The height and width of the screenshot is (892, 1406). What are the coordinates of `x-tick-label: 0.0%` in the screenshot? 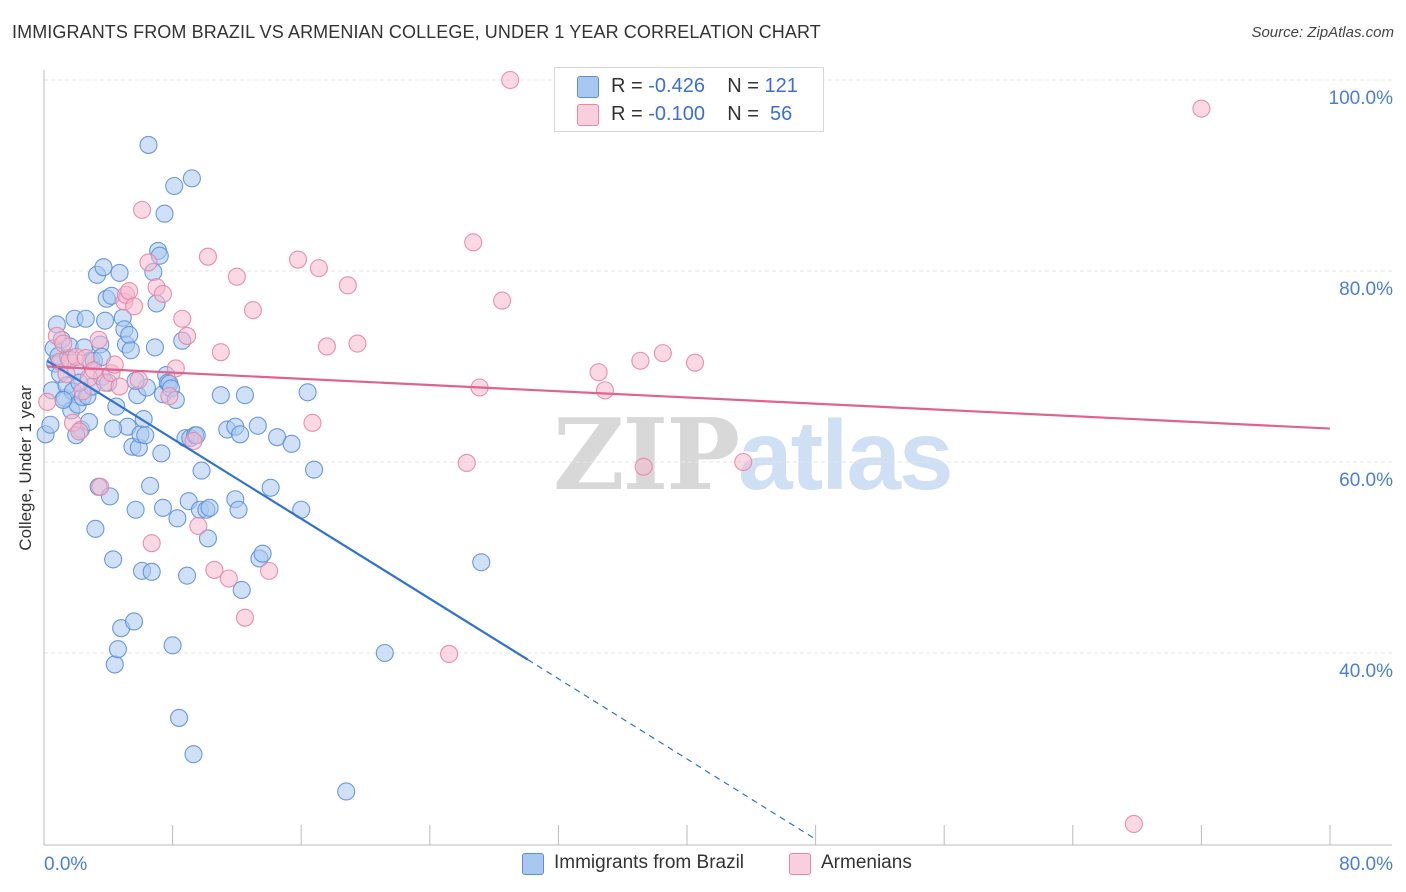 It's located at (65, 864).